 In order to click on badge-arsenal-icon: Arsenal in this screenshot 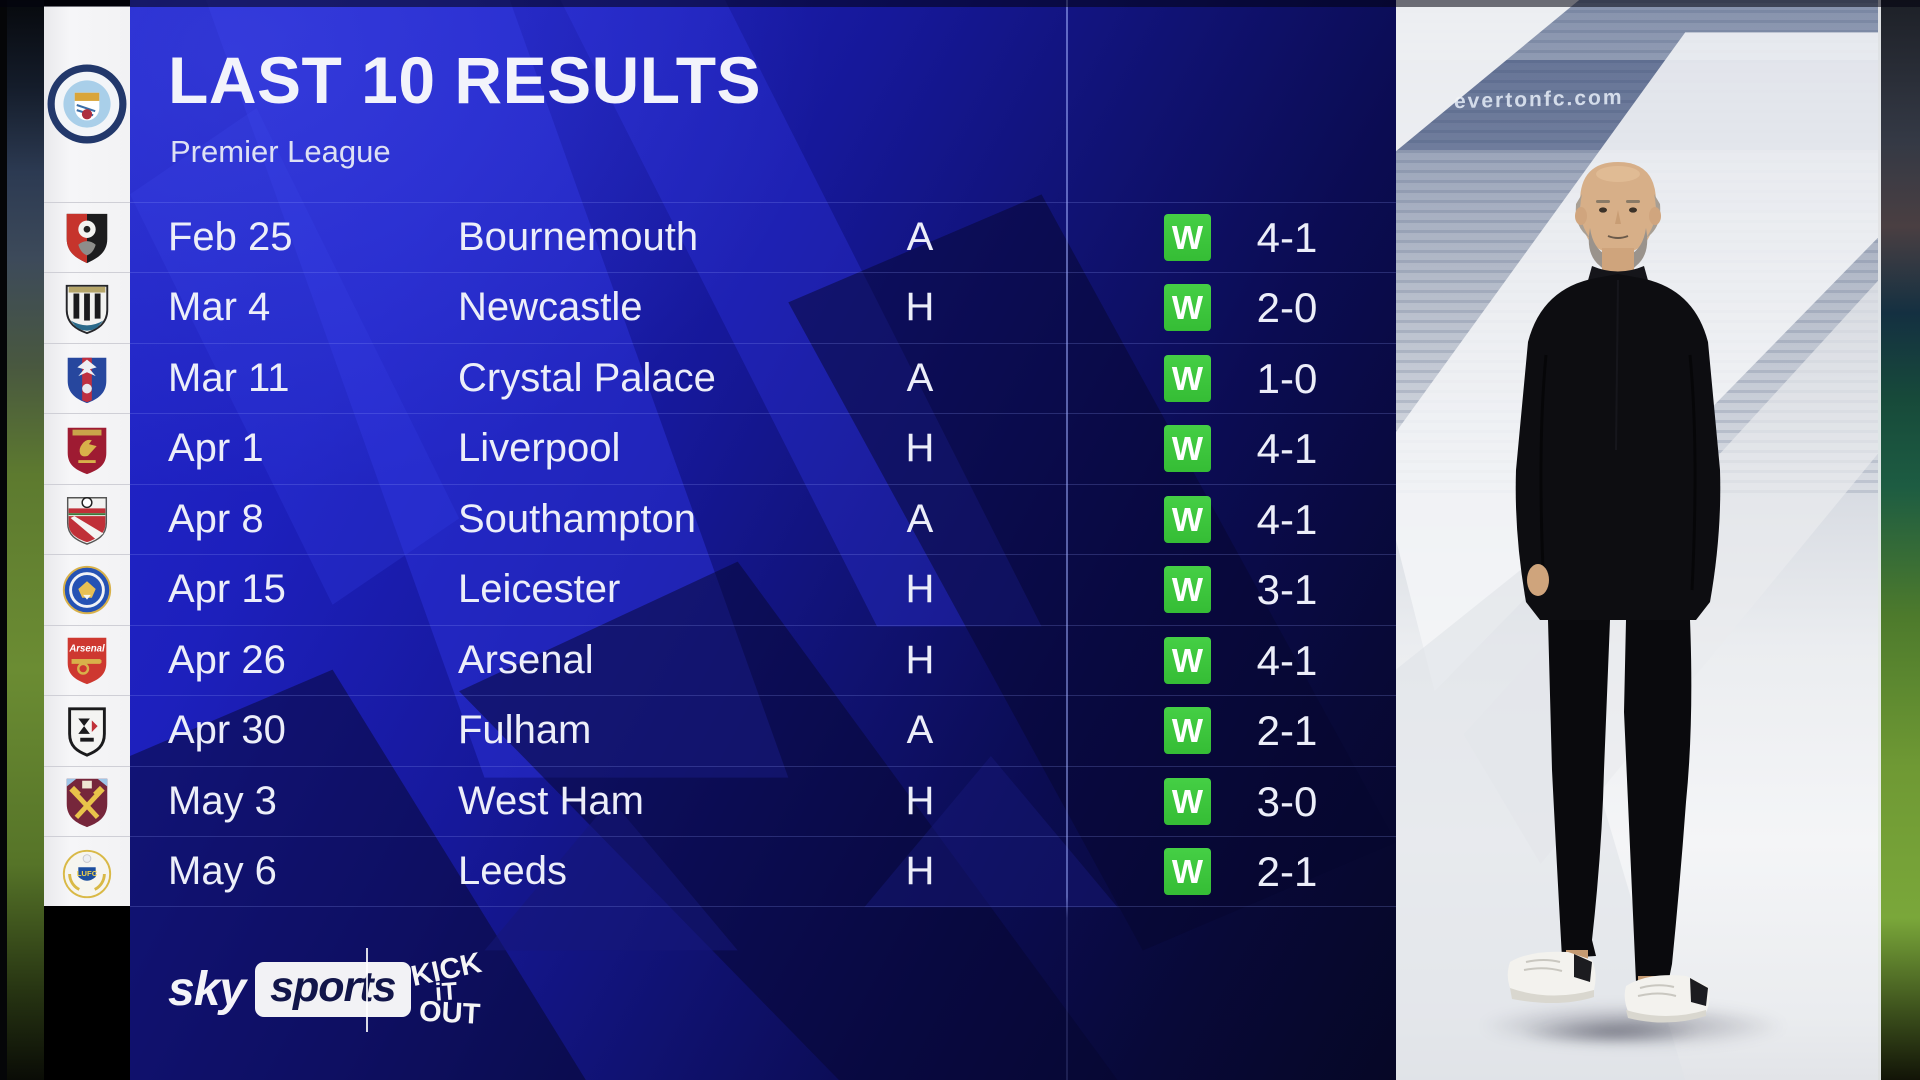, I will do `click(87, 661)`.